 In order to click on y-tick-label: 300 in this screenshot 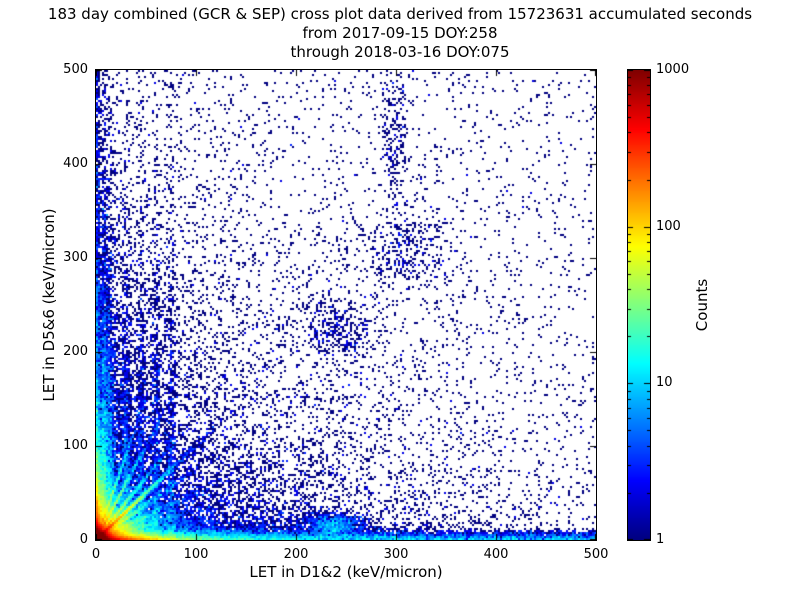, I will do `click(75, 257)`.